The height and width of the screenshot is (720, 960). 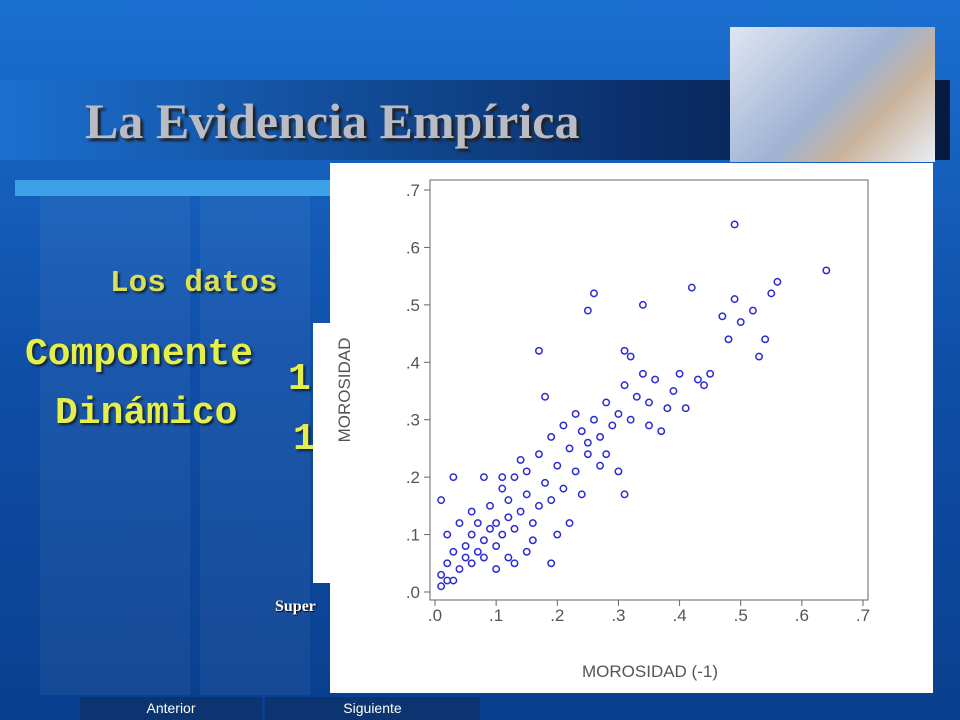 I want to click on y-tick-label: .1, so click(x=413, y=535).